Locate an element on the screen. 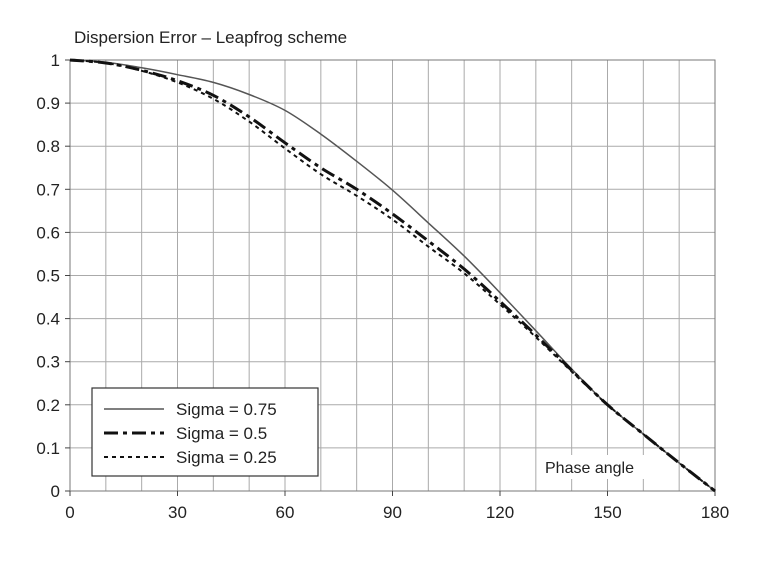 The image size is (763, 563). x-tick-label: 30 is located at coordinates (177, 512).